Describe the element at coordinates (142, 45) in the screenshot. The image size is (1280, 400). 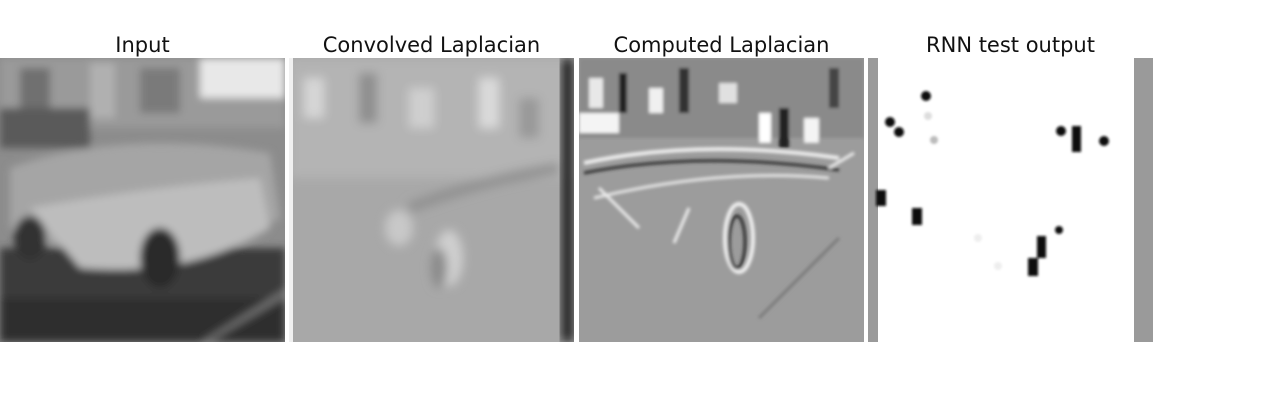
I see `panel-title: Input` at that location.